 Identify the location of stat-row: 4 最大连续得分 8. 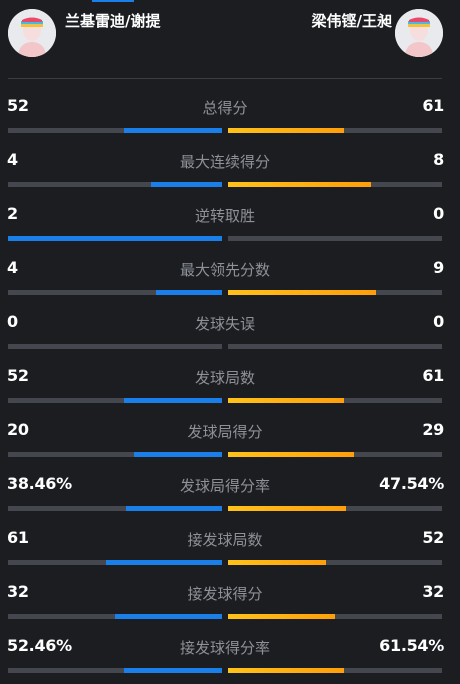
(230, 171).